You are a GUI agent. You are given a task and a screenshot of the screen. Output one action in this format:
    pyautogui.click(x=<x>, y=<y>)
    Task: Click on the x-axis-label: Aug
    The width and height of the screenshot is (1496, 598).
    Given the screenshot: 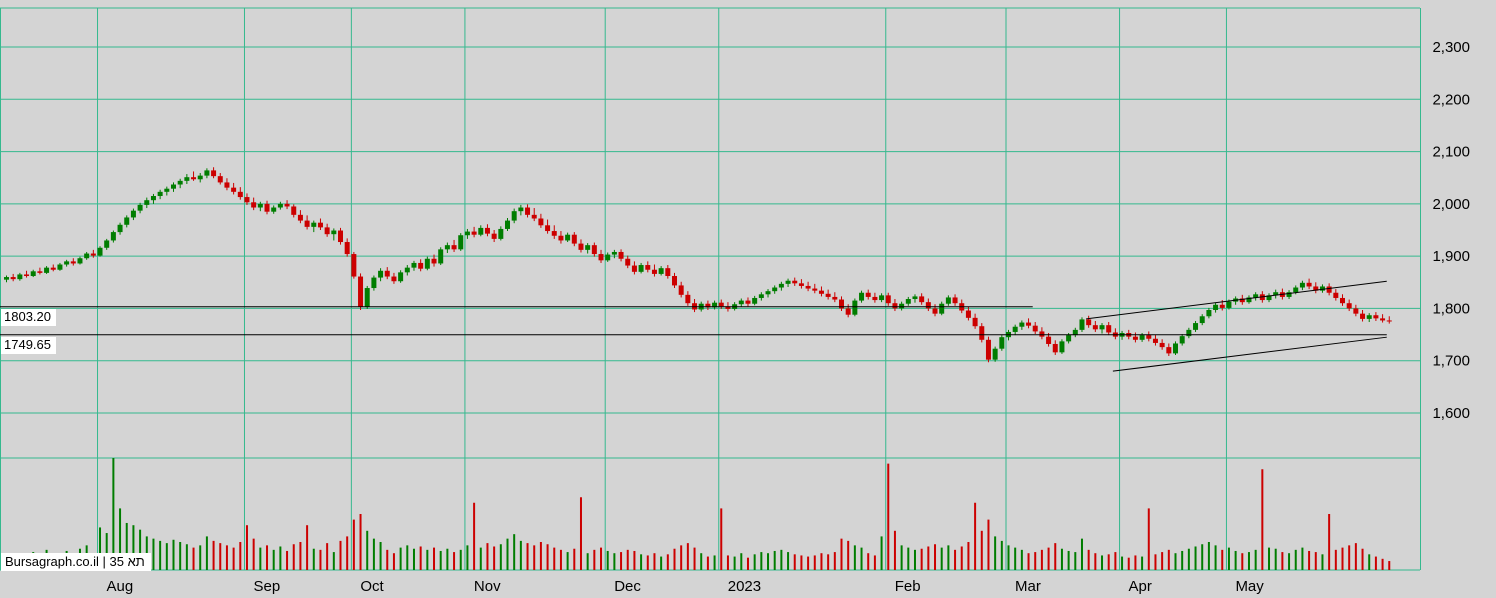 What is the action you would take?
    pyautogui.click(x=120, y=586)
    